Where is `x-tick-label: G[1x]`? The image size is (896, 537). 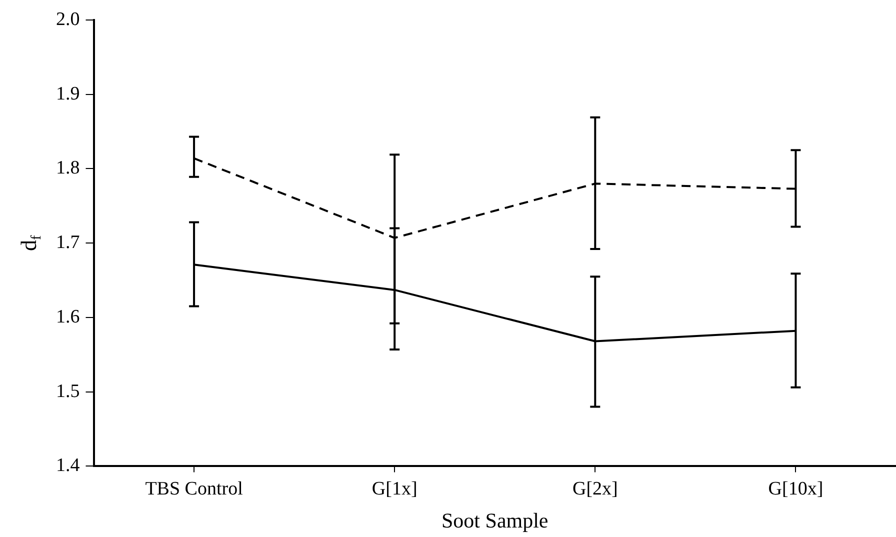
x-tick-label: G[1x] is located at coordinates (395, 489).